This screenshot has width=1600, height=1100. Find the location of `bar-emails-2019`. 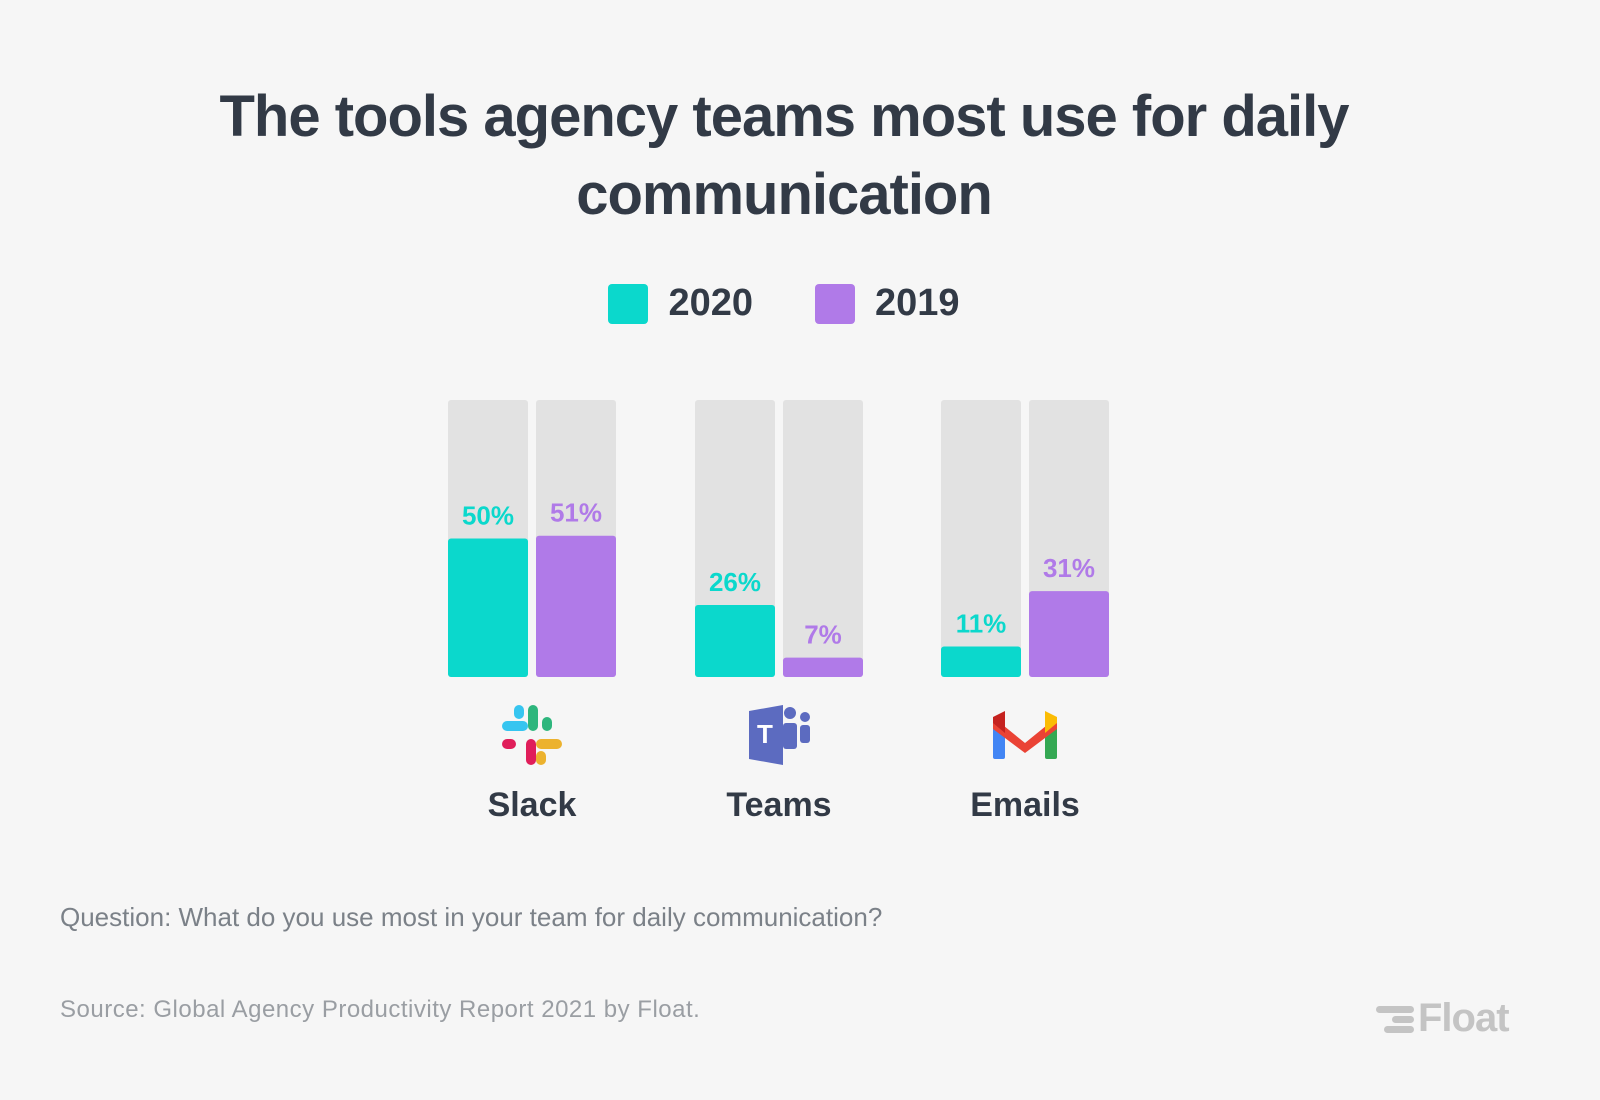

bar-emails-2019 is located at coordinates (1069, 634).